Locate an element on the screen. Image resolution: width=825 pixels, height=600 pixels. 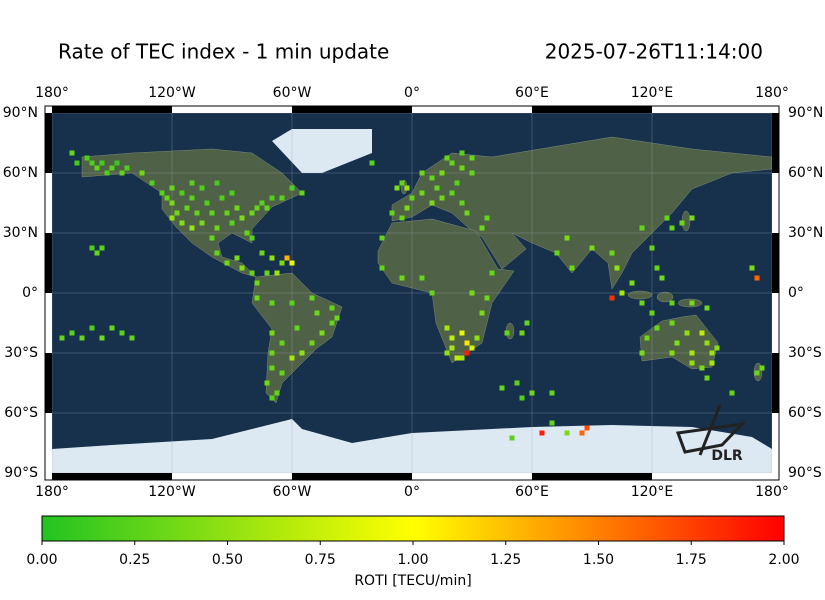
dlr-logo is located at coordinates (711, 430).